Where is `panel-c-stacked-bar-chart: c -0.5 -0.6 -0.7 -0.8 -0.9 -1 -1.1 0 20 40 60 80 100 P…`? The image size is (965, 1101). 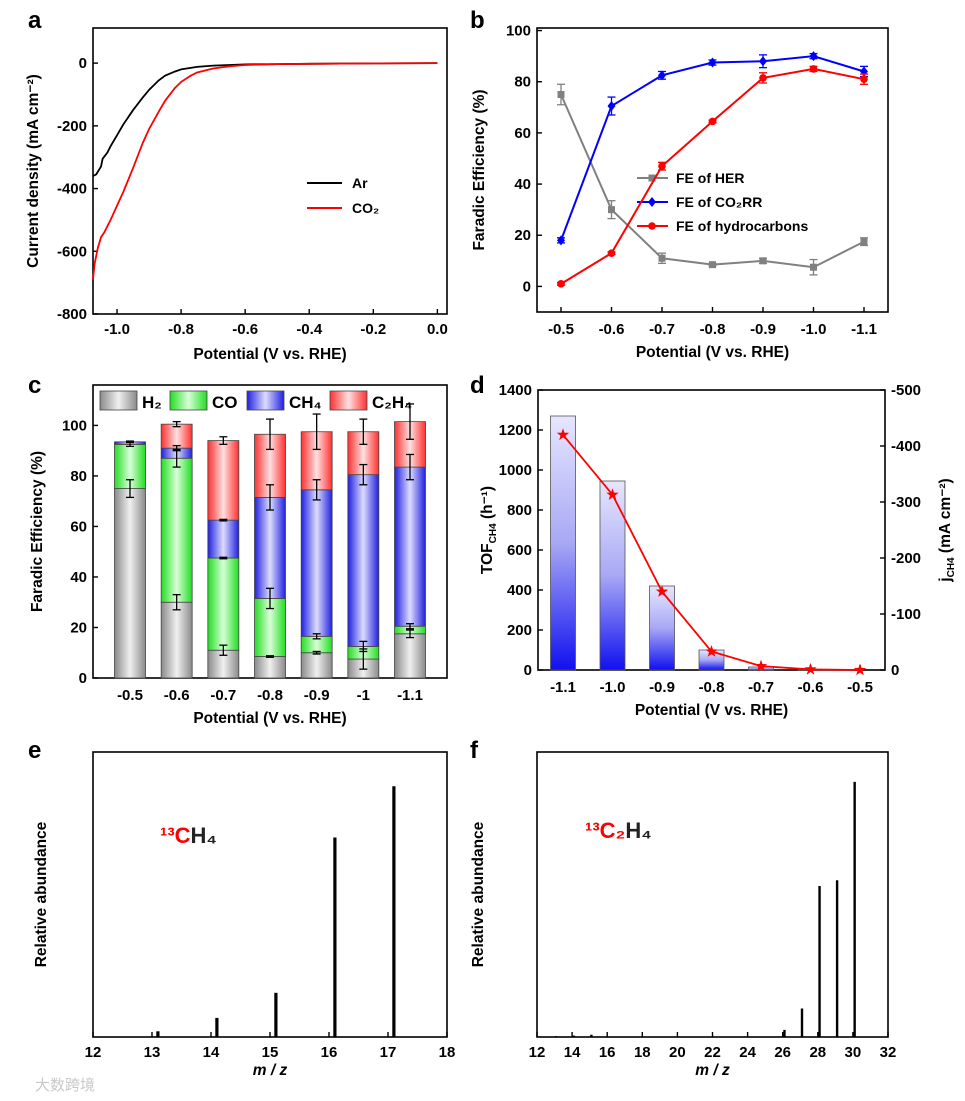 panel-c-stacked-bar-chart: c -0.5 -0.6 -0.7 -0.8 -0.9 -1 -1.1 0 20 40 60 80 100 P… is located at coordinates (238, 549).